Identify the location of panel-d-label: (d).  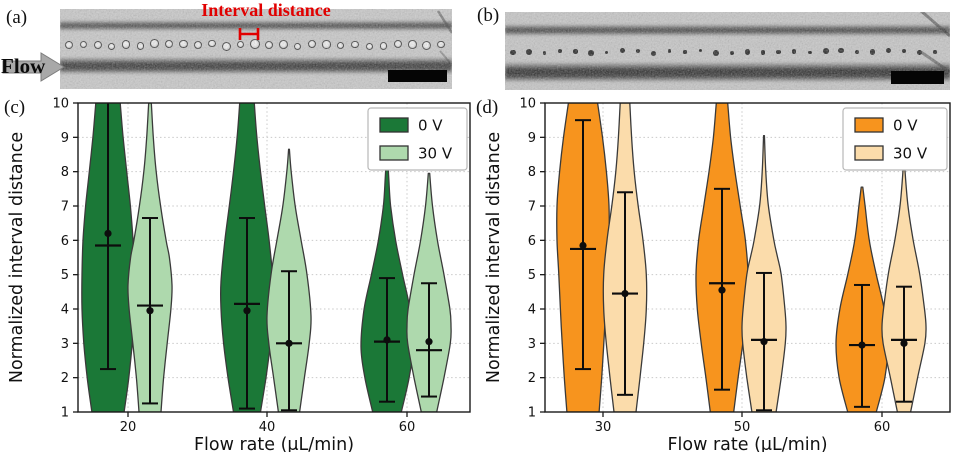
(487, 107).